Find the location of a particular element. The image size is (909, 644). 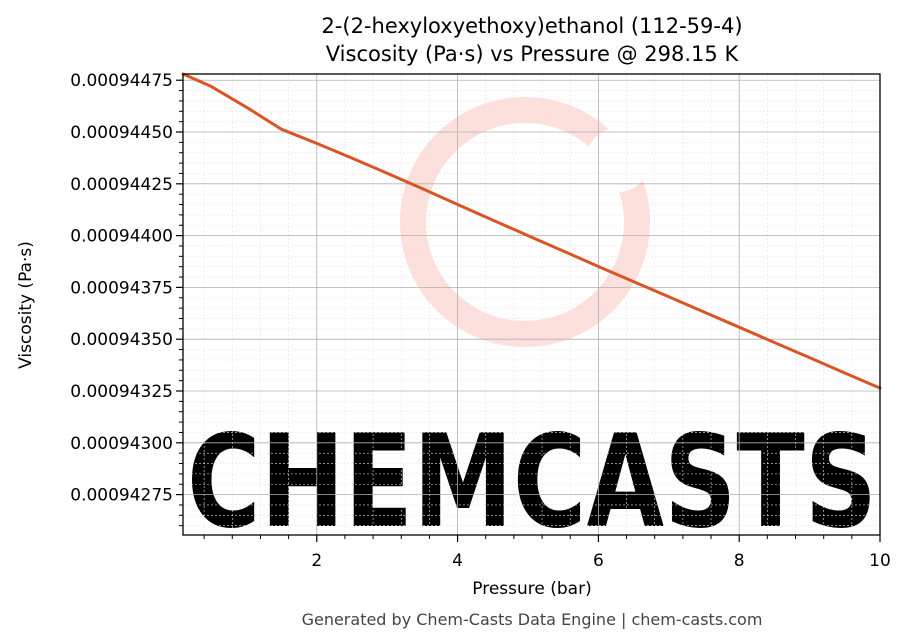

y-tick-label: 0.00094450 is located at coordinates (121, 133).